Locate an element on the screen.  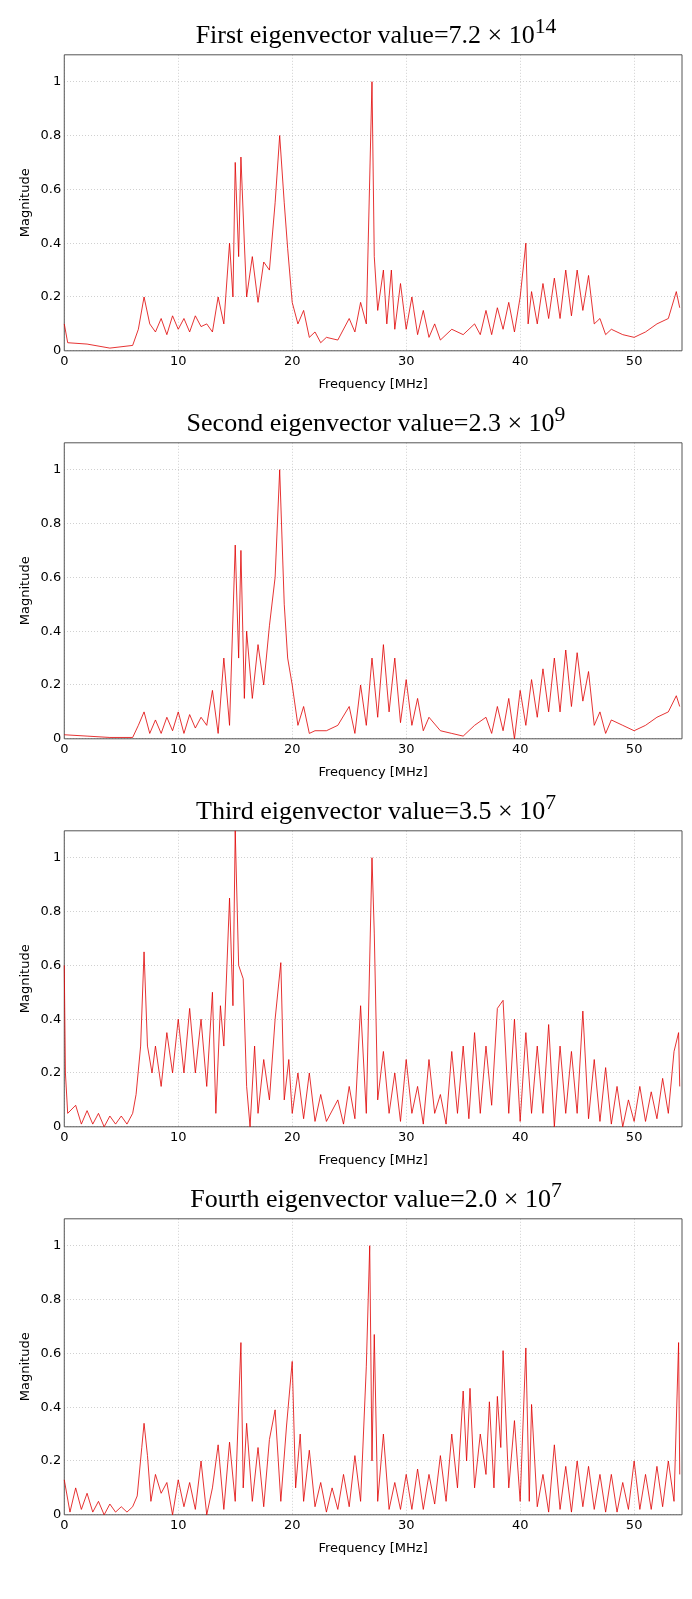
chart-title: Fourth eigenvector value=2.0 × 10$^{7}$ is located at coordinates (376, 1195).